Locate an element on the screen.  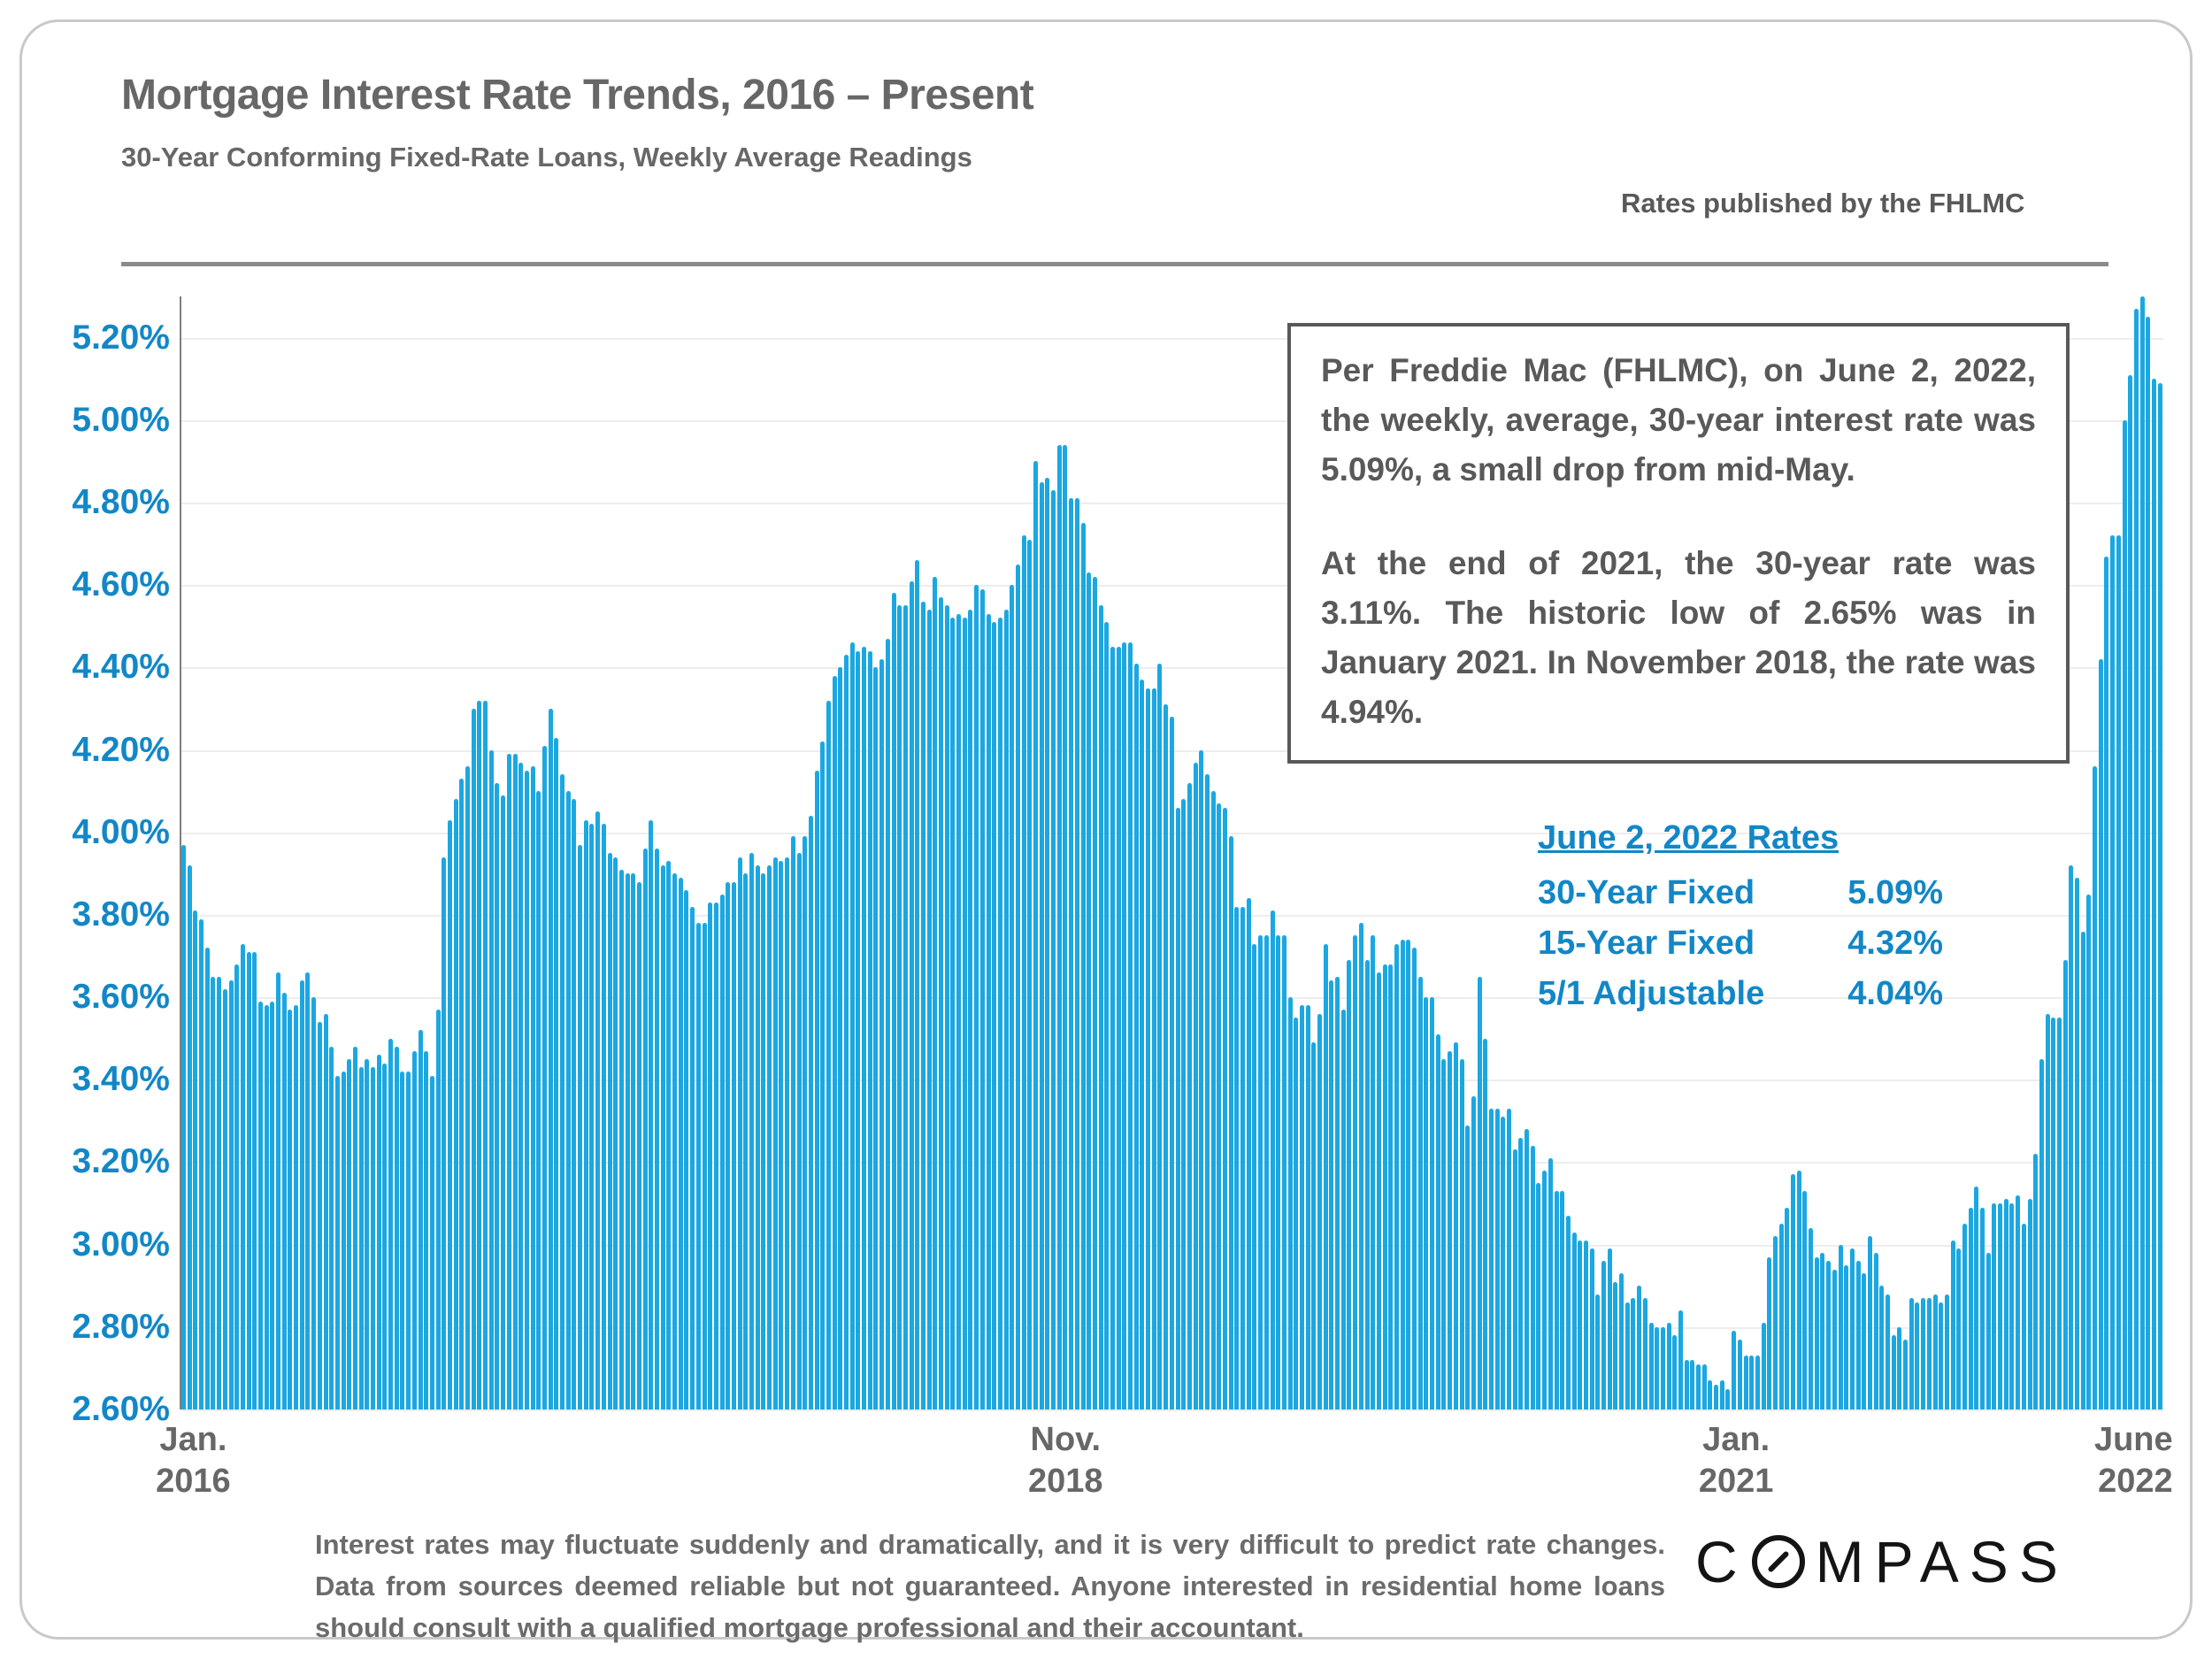
compass-logo: C MPASS is located at coordinates (1882, 1562).